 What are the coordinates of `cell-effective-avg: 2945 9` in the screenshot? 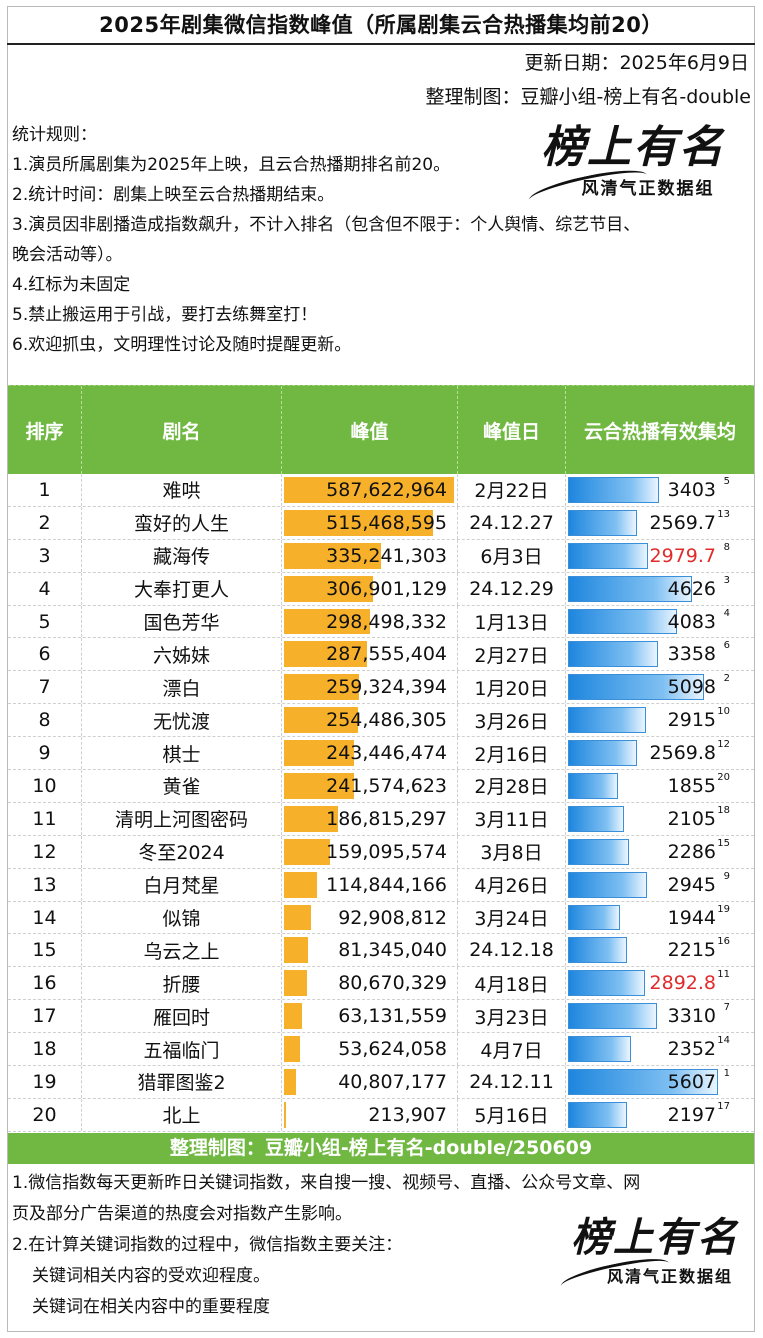 It's located at (660, 885).